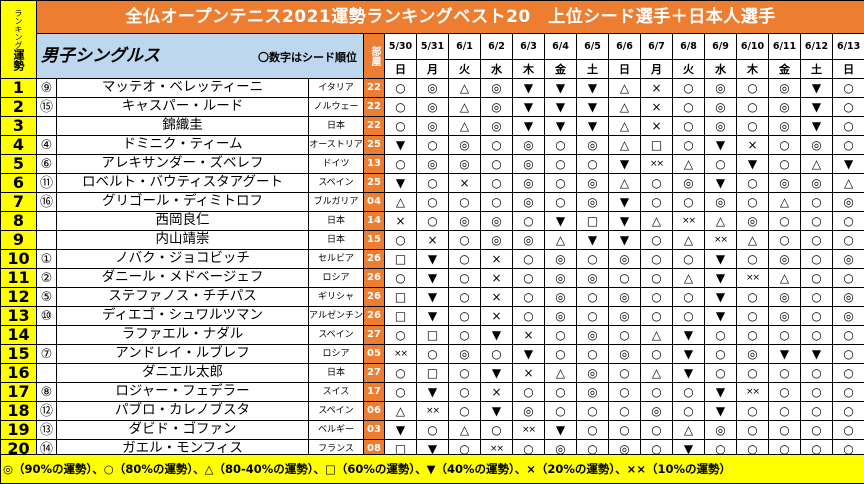 The height and width of the screenshot is (484, 864). Describe the element at coordinates (592, 46) in the screenshot. I see `date-header: 6/5` at that location.